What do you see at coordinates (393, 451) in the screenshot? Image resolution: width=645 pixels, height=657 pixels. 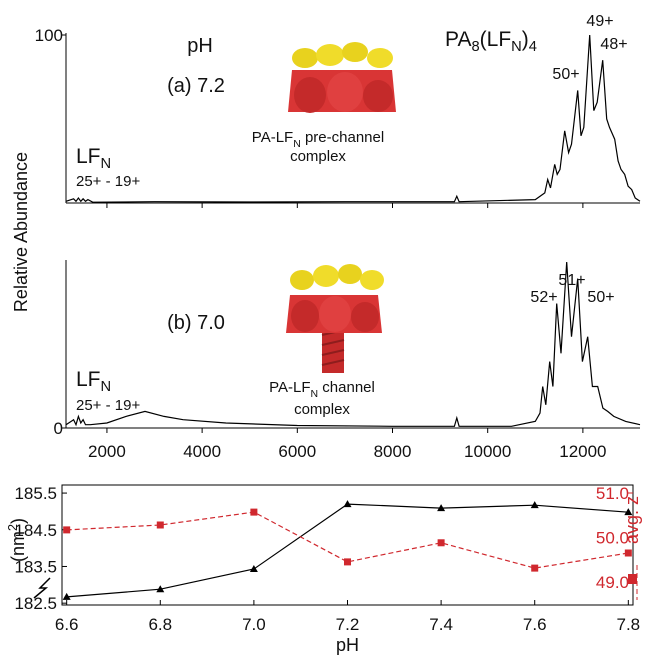 I see `x-tick-label: 8000` at bounding box center [393, 451].